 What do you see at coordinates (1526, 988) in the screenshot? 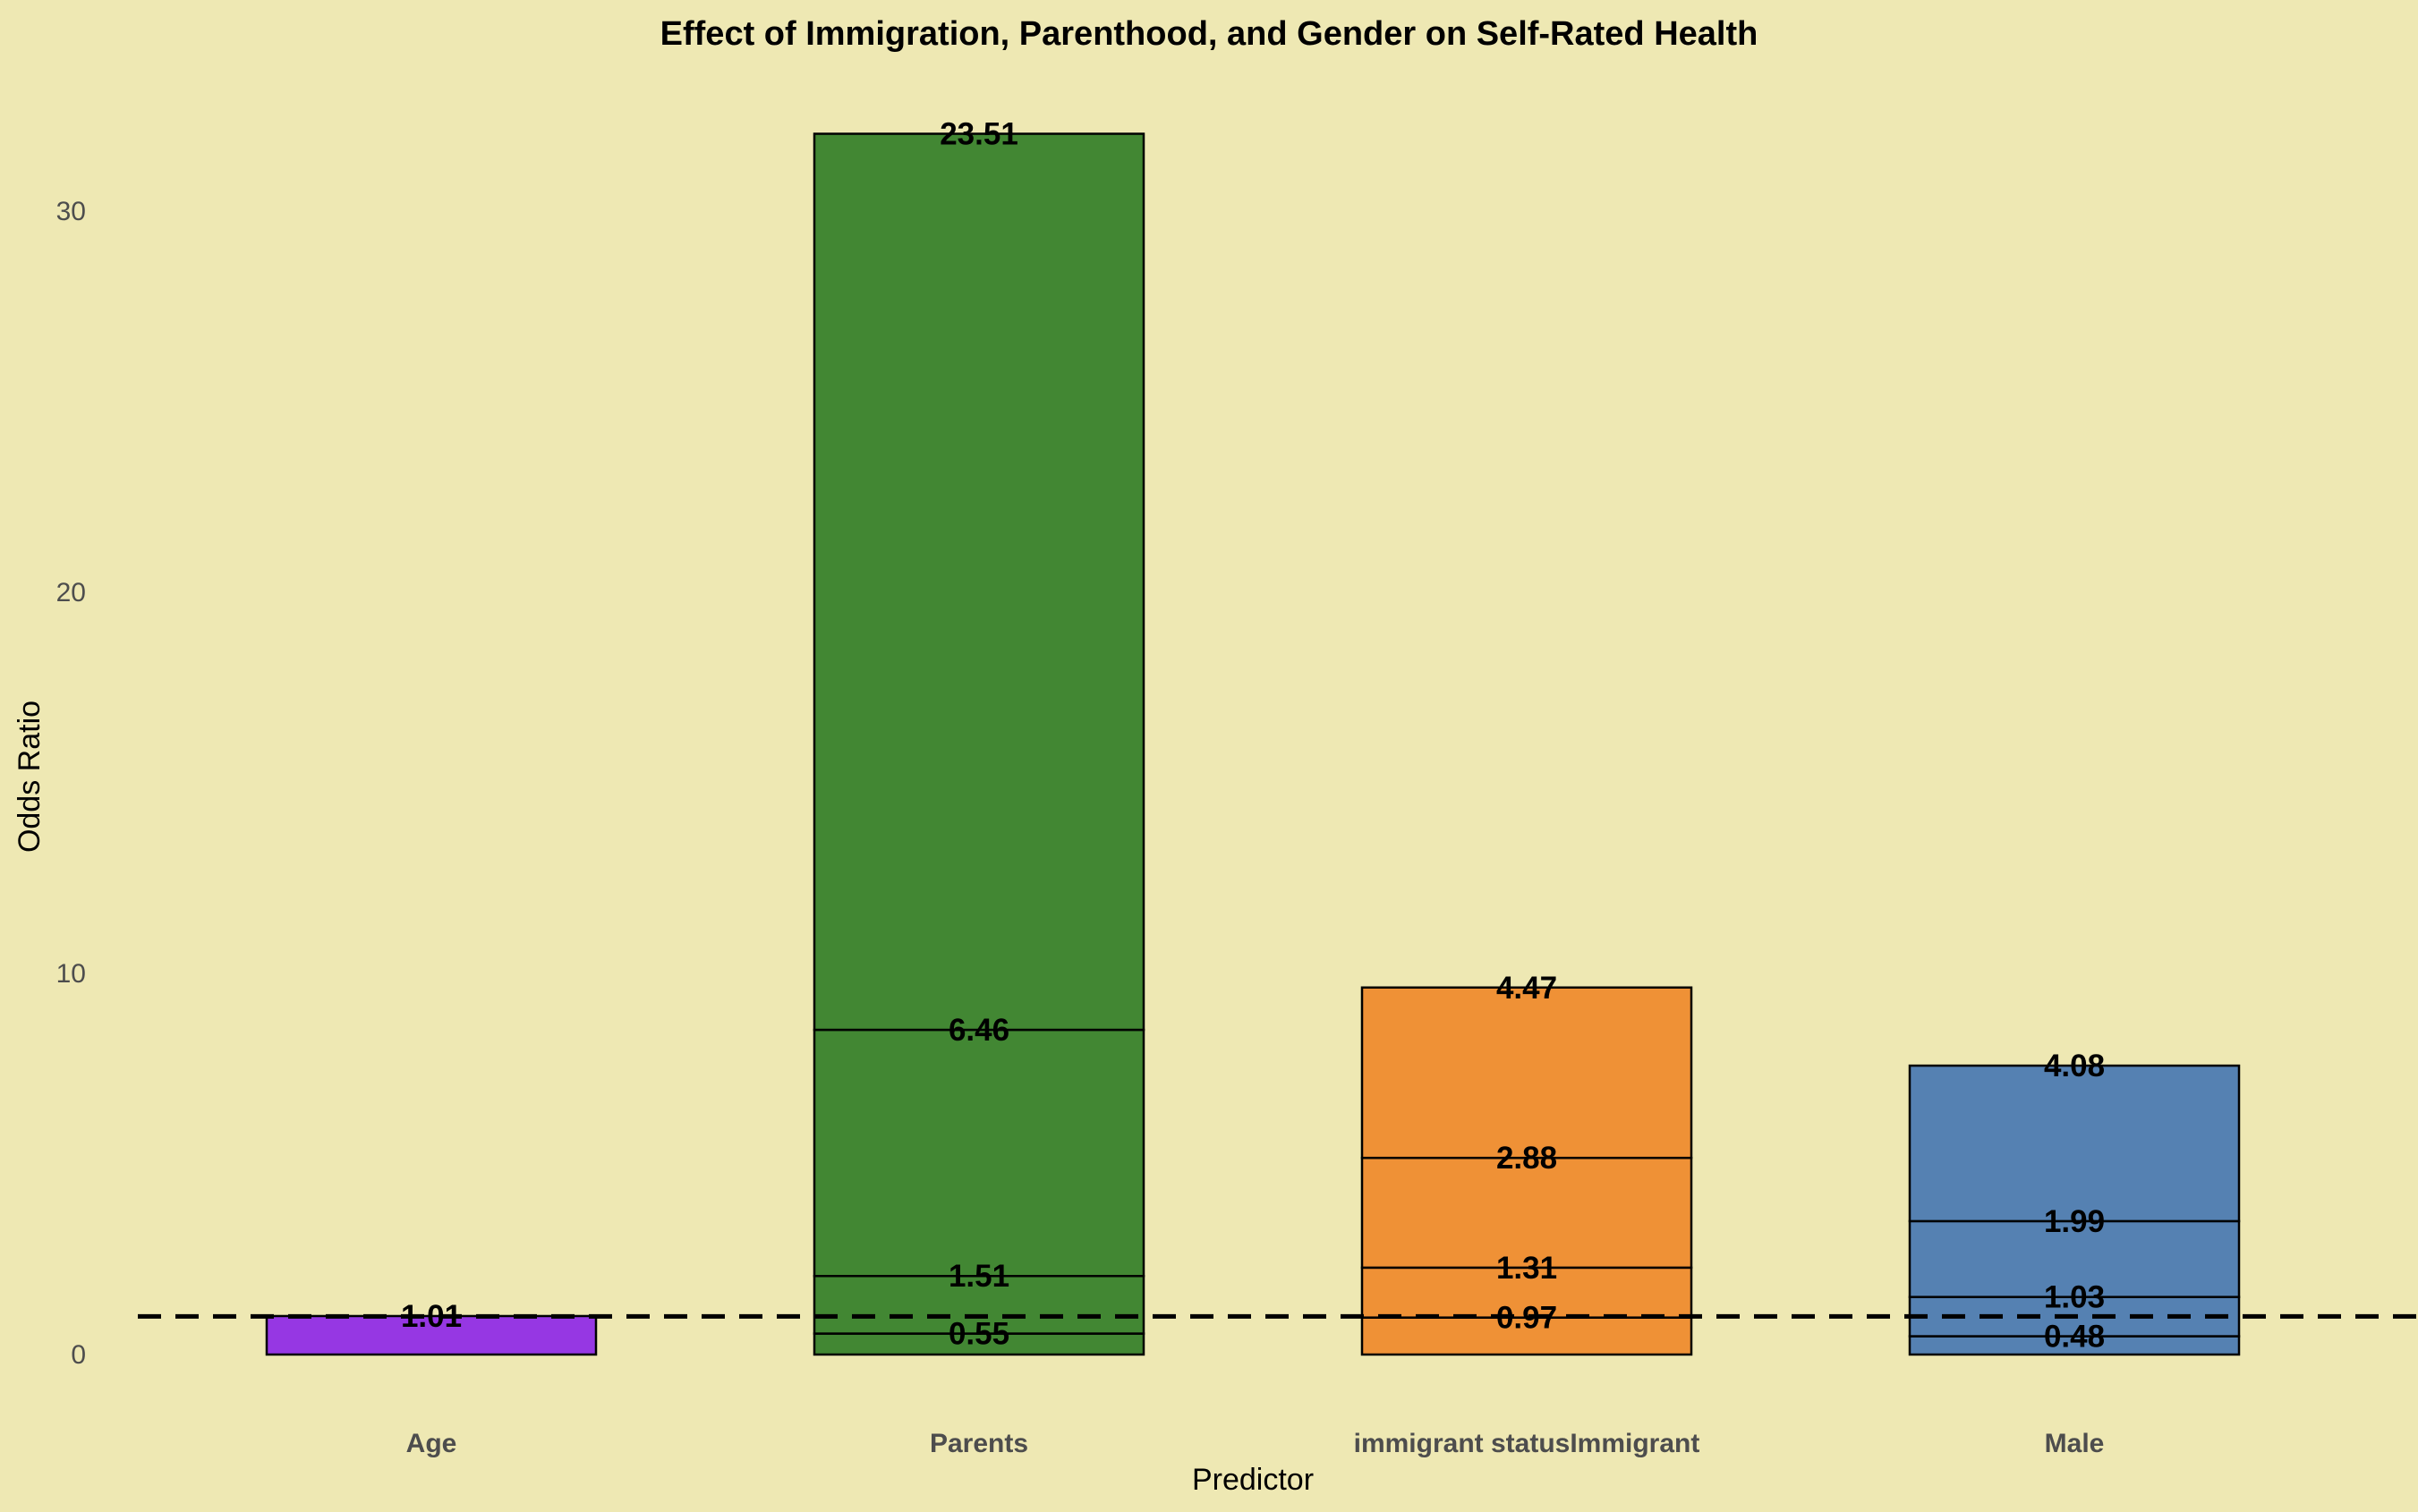
I see `data-label: 4.47` at bounding box center [1526, 988].